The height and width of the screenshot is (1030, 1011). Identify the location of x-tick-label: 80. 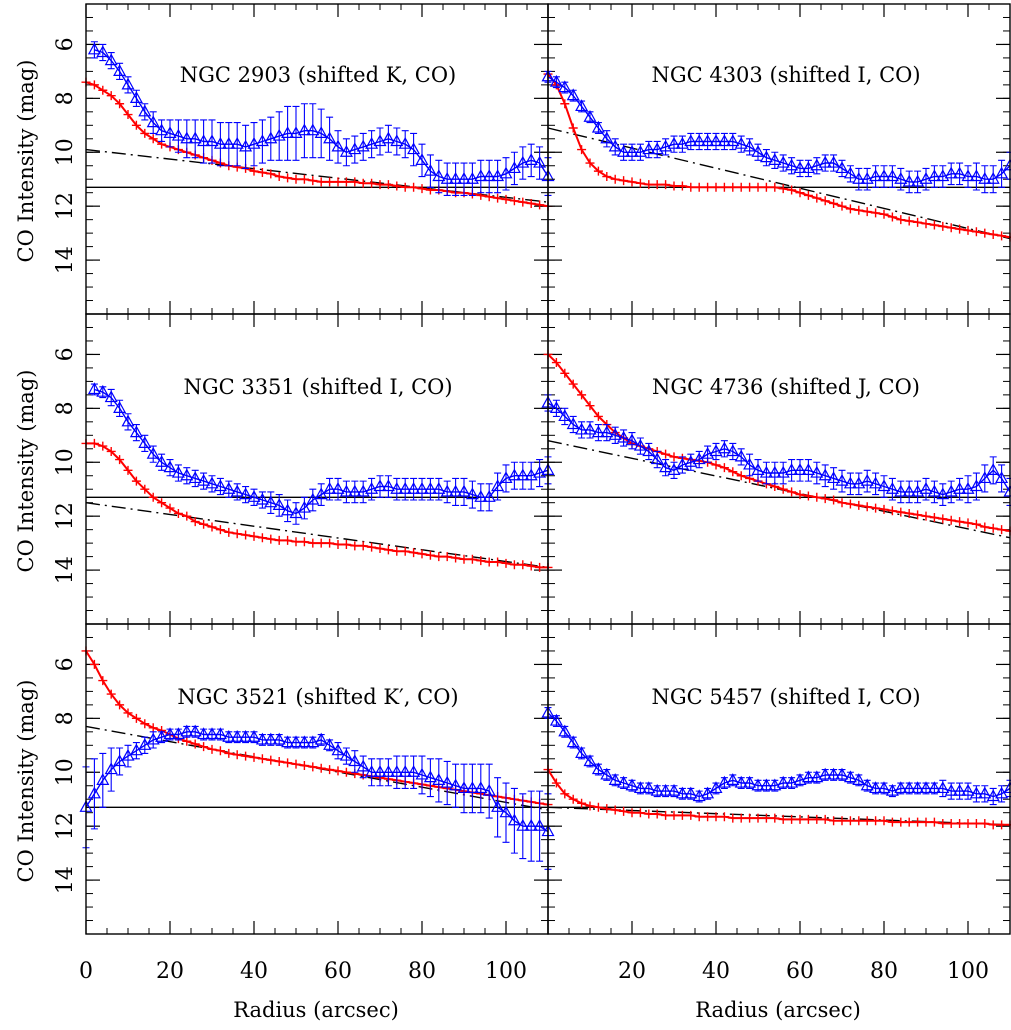
(422, 971).